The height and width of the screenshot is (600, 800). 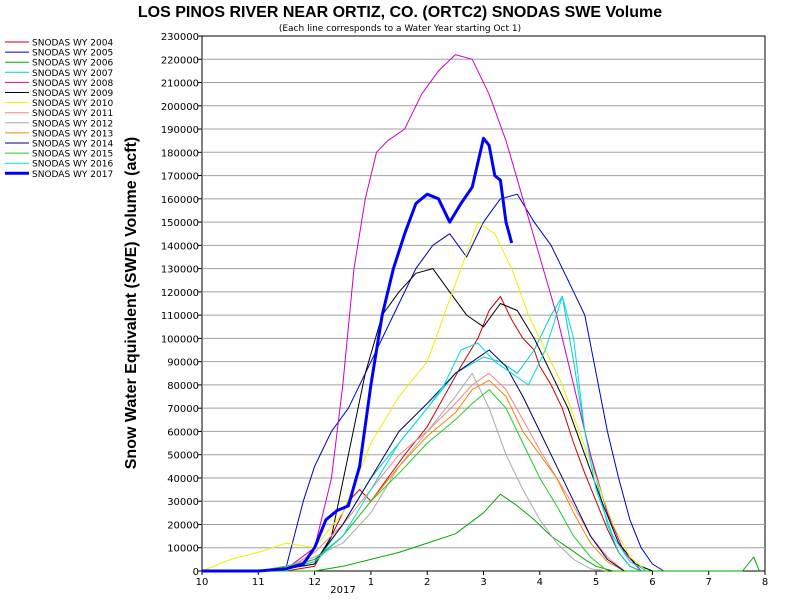 What do you see at coordinates (183, 525) in the screenshot?
I see `y-tick-label: 20000` at bounding box center [183, 525].